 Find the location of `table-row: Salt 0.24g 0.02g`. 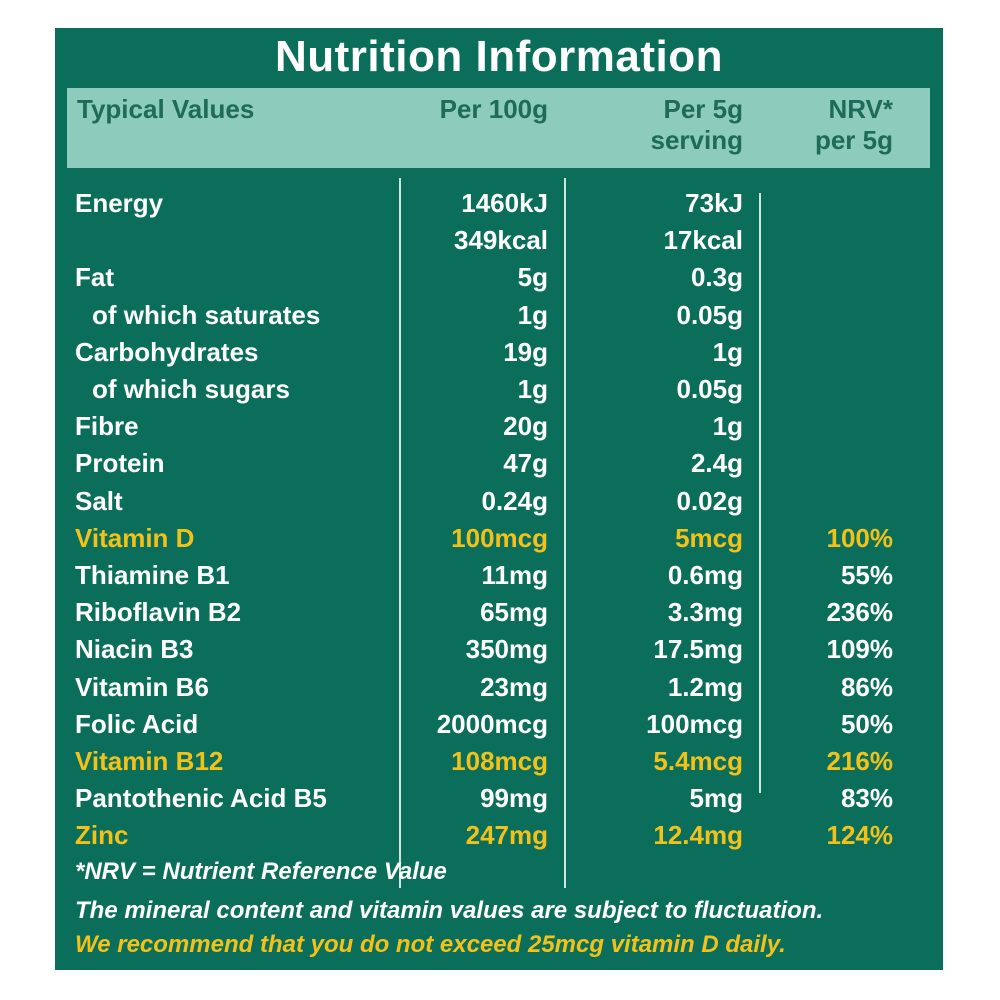

table-row: Salt 0.24g 0.02g is located at coordinates (499, 501).